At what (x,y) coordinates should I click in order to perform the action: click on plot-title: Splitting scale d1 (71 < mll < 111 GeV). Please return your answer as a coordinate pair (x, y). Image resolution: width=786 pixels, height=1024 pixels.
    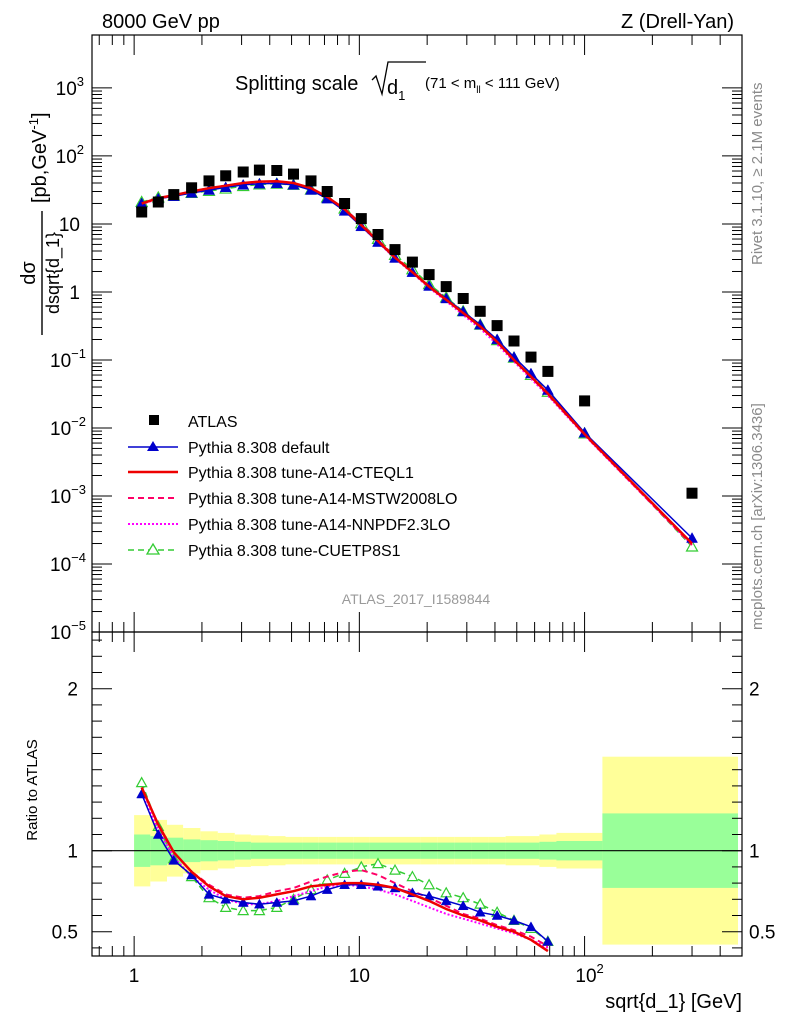
    Looking at the image, I should click on (397, 82).